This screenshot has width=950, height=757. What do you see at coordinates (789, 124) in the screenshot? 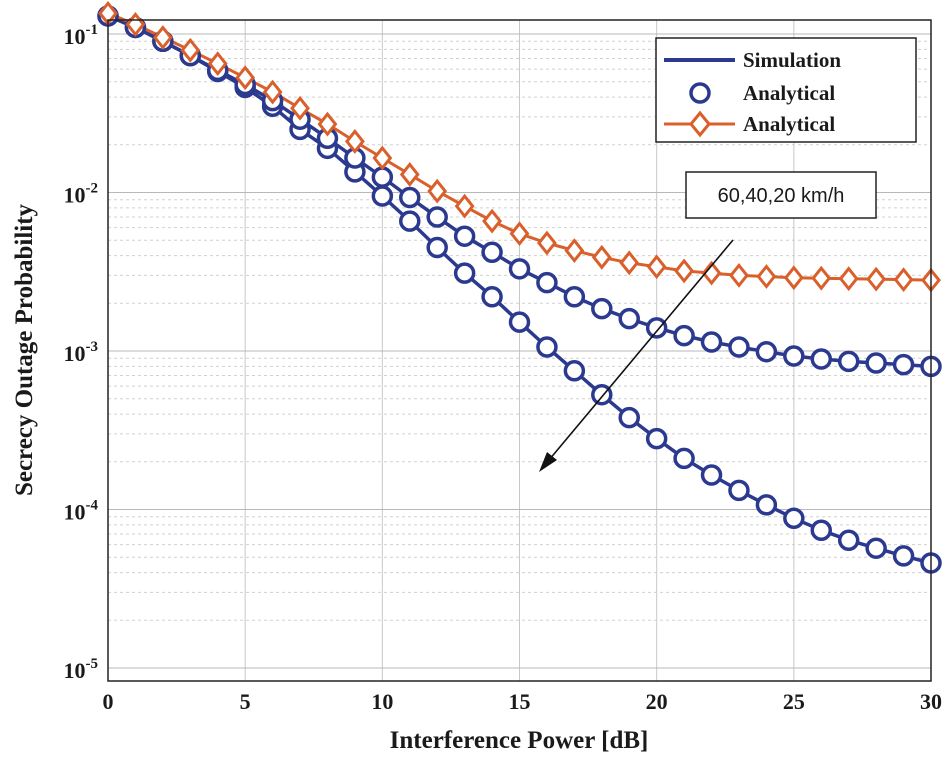
I see `legend-label-analytical-diamond: Analytical` at bounding box center [789, 124].